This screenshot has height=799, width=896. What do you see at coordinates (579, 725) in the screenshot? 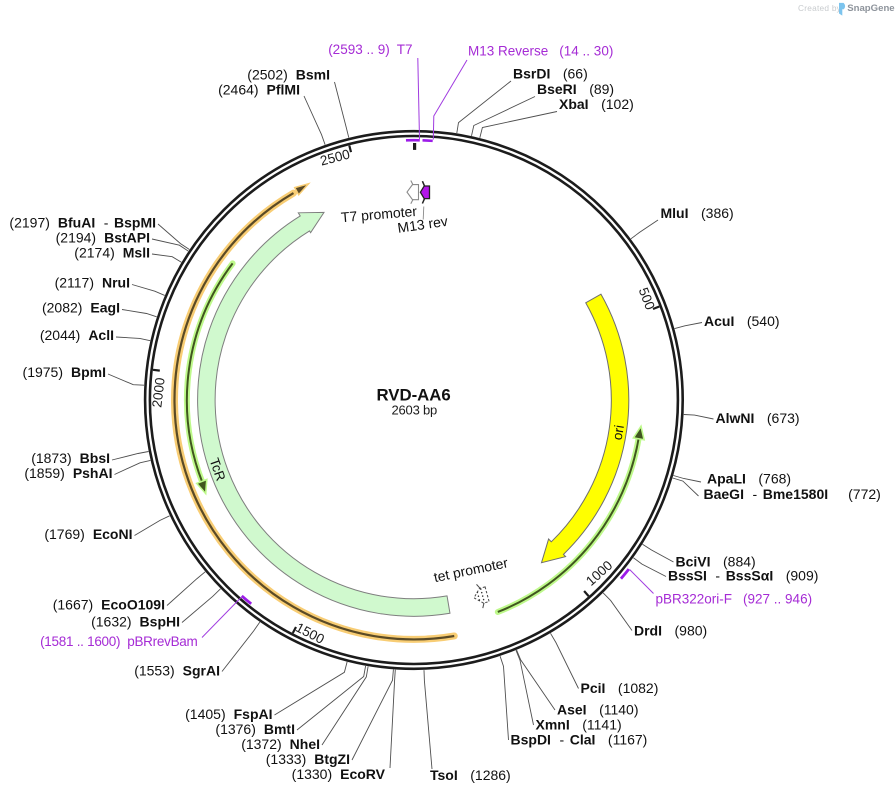
I see `svg-text:XmnI(1141): XmnI (1141)` at bounding box center [579, 725].